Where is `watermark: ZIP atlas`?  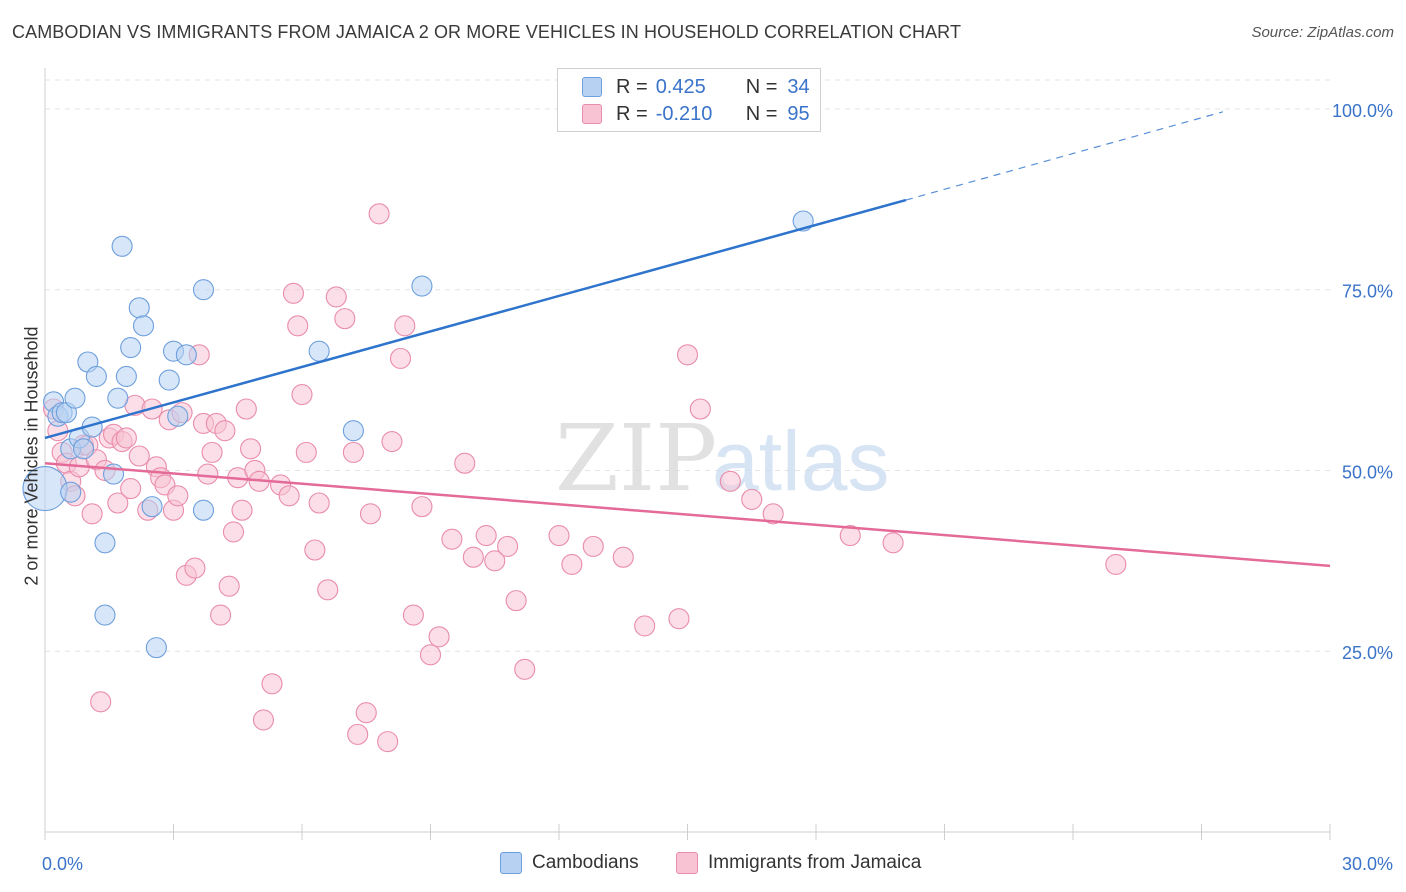
watermark: ZIP atlas is located at coordinates (722, 458).